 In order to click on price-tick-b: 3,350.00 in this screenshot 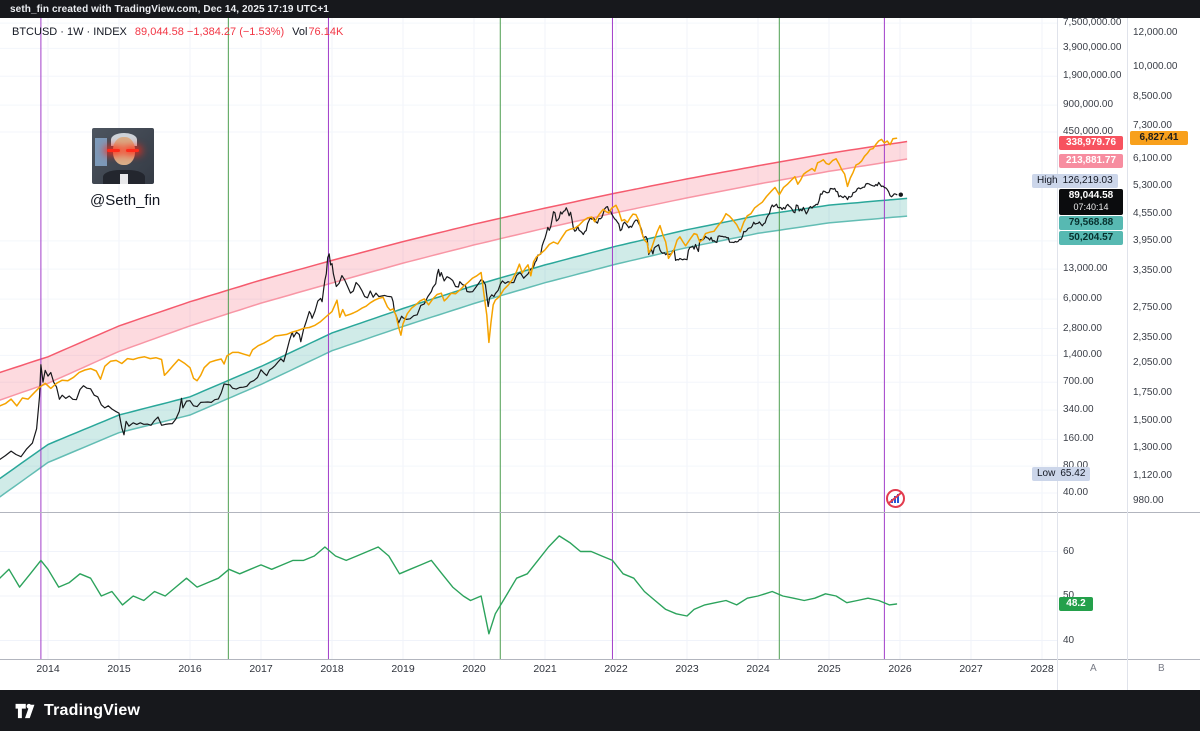, I will do `click(1152, 271)`.